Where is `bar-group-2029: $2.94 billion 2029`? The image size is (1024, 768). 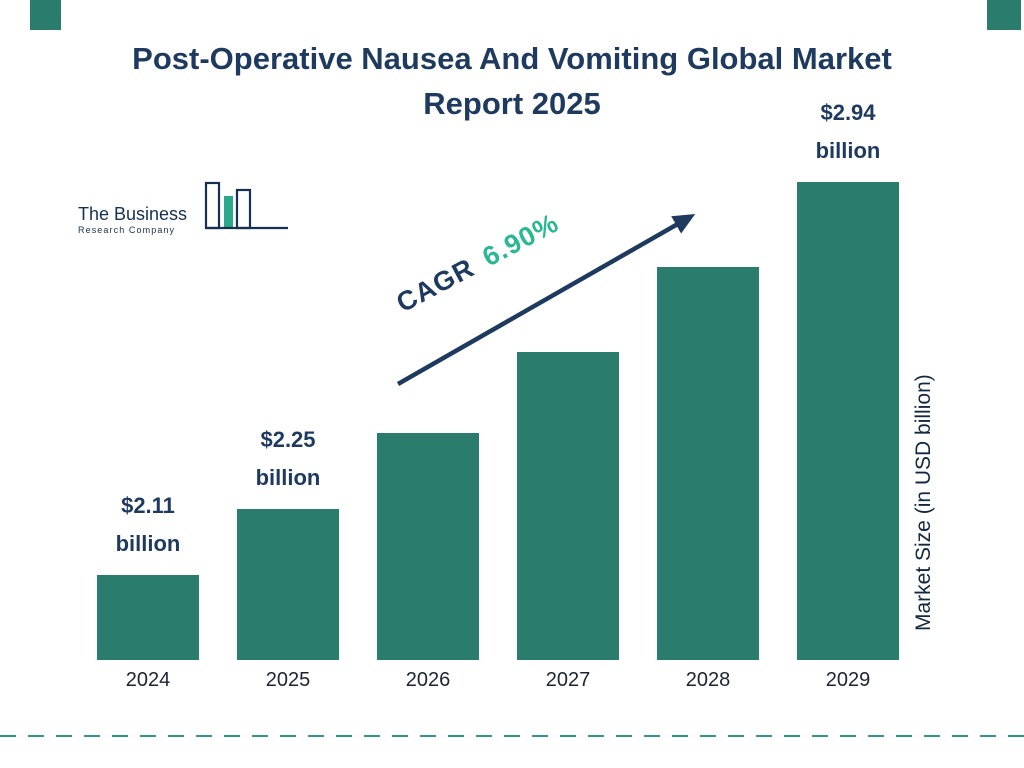 bar-group-2029: $2.94 billion 2029 is located at coordinates (848, 395).